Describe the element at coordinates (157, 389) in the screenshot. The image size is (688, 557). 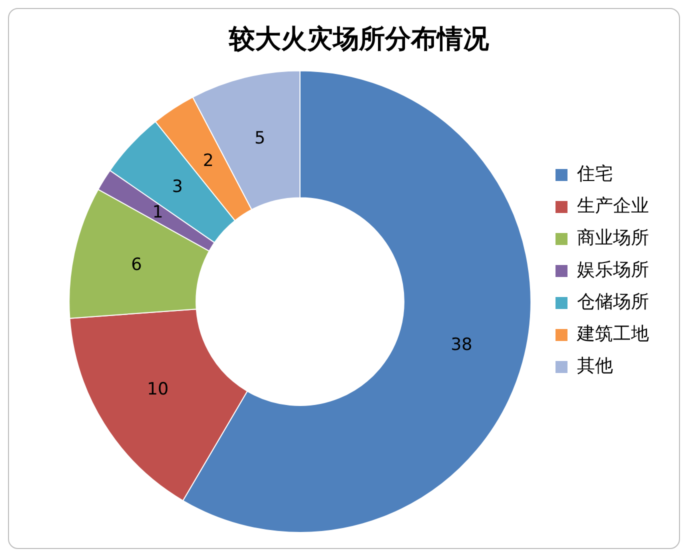
I see `data-label: 10` at that location.